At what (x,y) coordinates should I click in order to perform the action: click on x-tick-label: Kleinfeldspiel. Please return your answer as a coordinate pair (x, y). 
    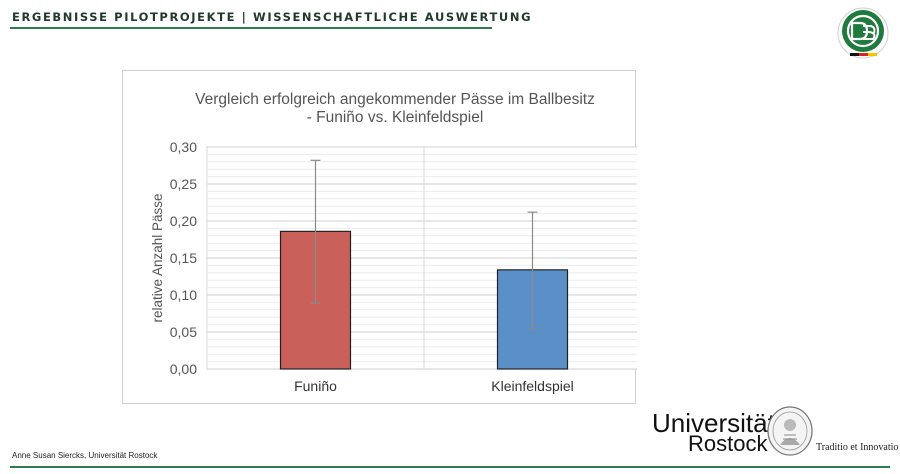
    Looking at the image, I should click on (532, 386).